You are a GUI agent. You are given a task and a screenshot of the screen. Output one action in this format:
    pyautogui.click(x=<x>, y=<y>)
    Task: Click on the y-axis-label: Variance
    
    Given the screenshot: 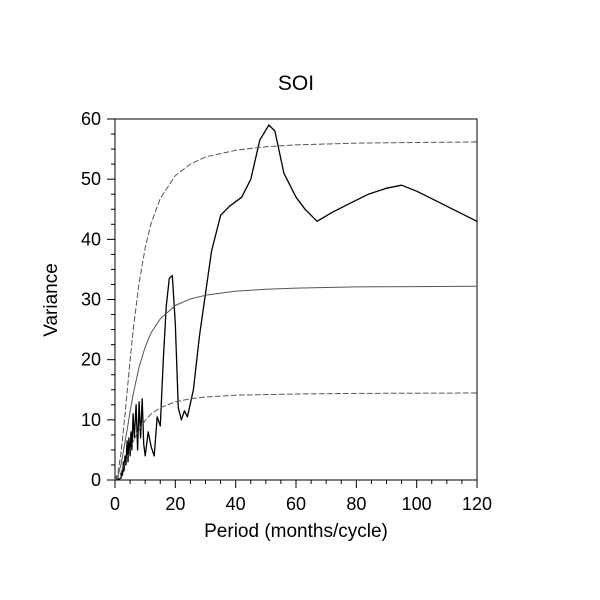 What is the action you would take?
    pyautogui.click(x=51, y=300)
    